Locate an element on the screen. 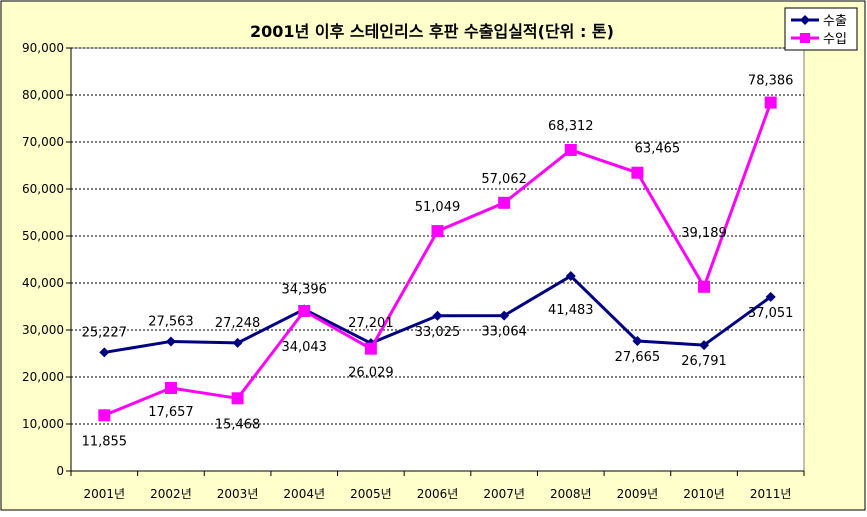  x-tick-label: 2004년 is located at coordinates (304, 494).